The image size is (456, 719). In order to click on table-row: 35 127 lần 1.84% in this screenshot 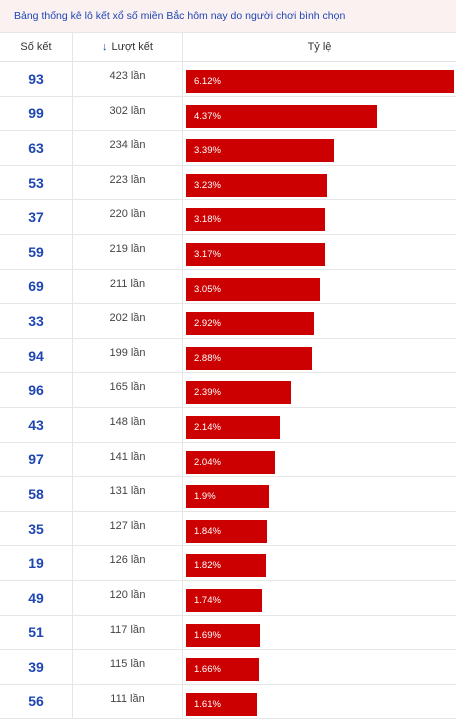, I will do `click(228, 529)`.